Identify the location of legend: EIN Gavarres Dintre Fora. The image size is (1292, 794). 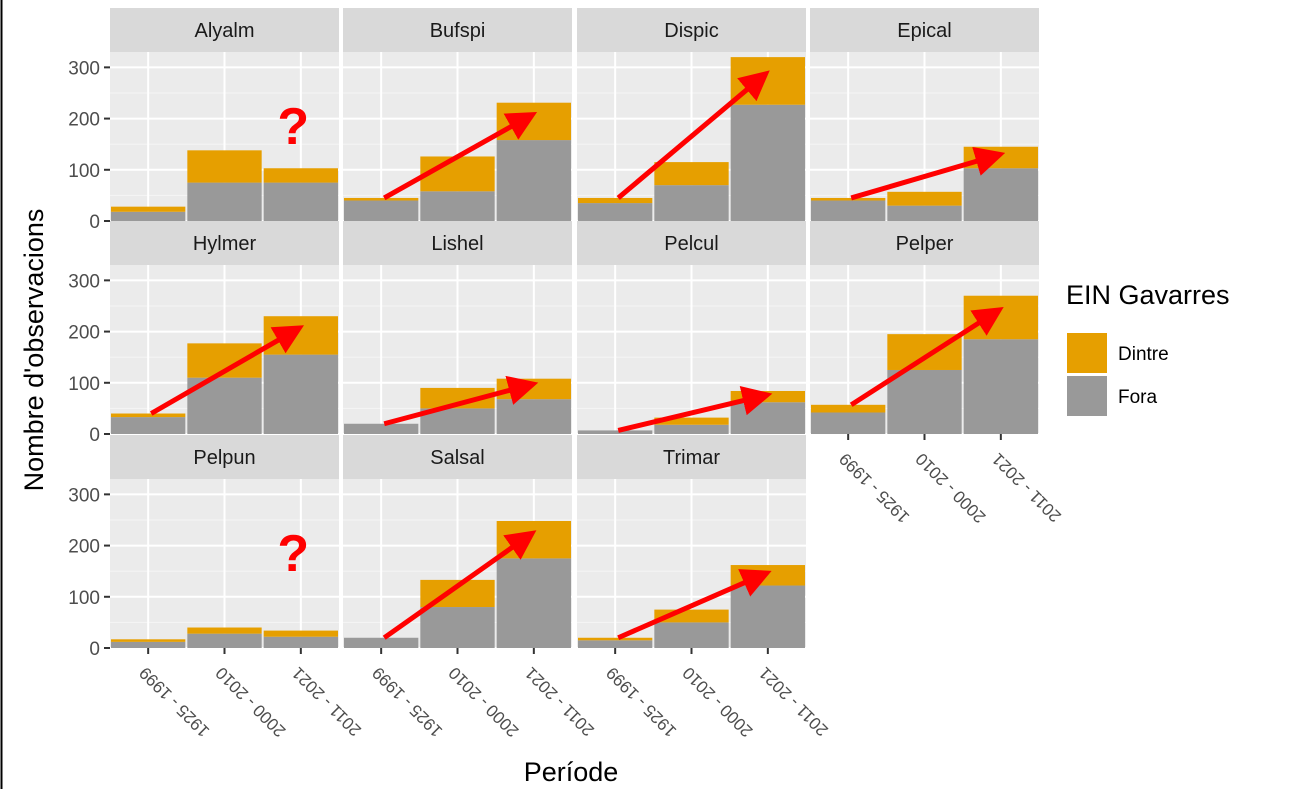
(1148, 348).